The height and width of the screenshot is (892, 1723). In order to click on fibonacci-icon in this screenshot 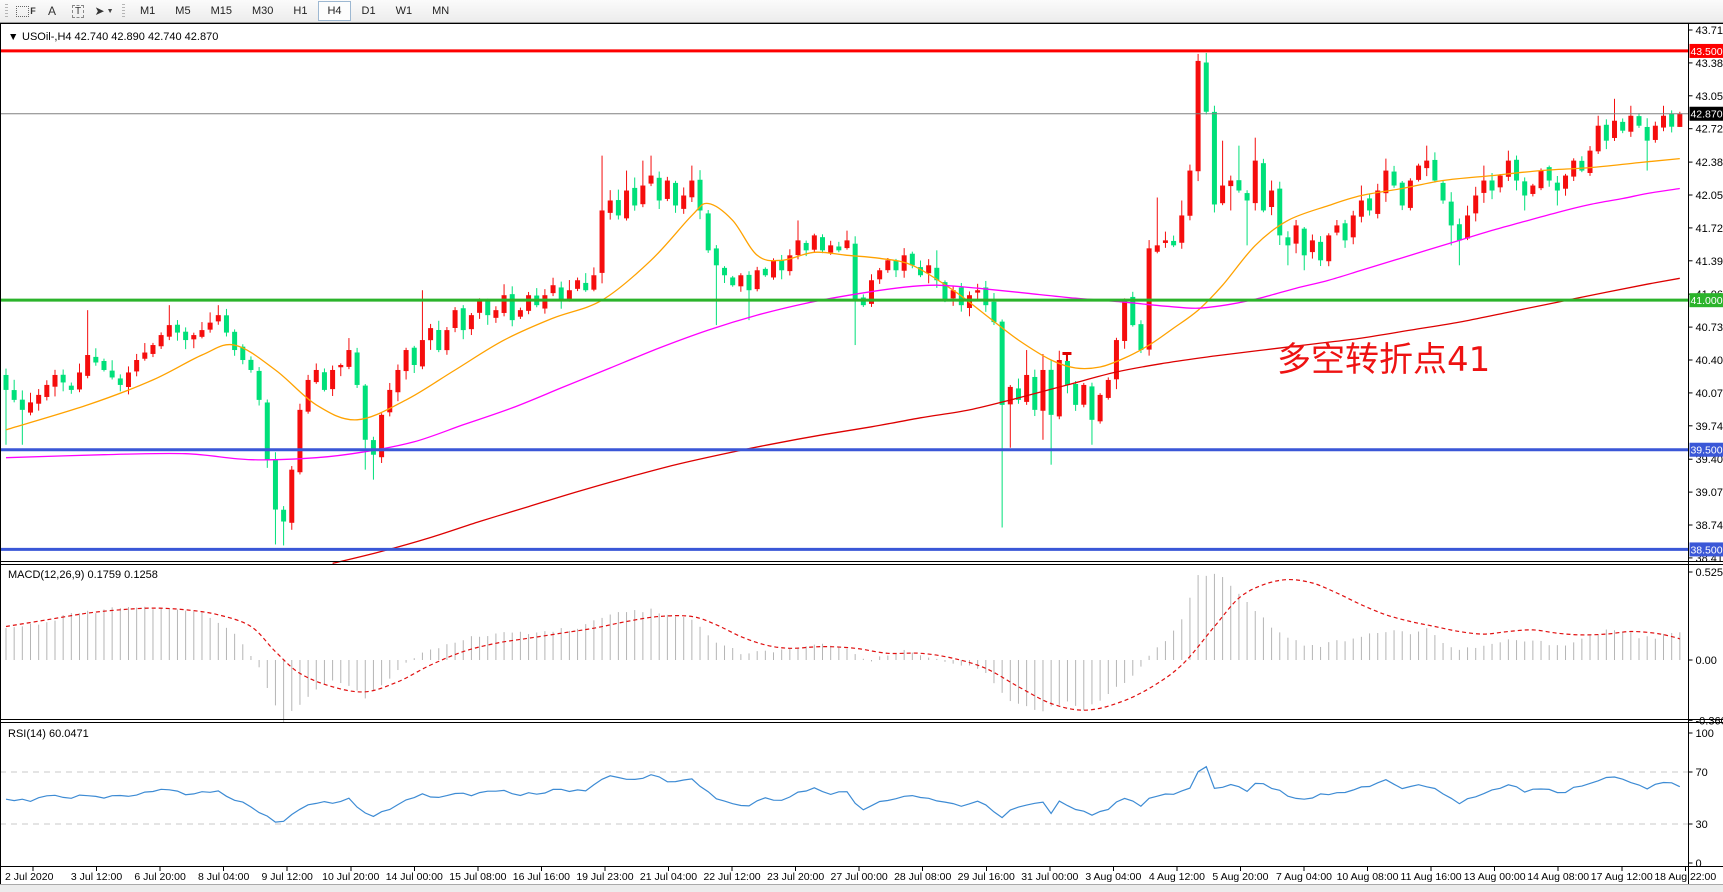, I will do `click(23, 11)`.